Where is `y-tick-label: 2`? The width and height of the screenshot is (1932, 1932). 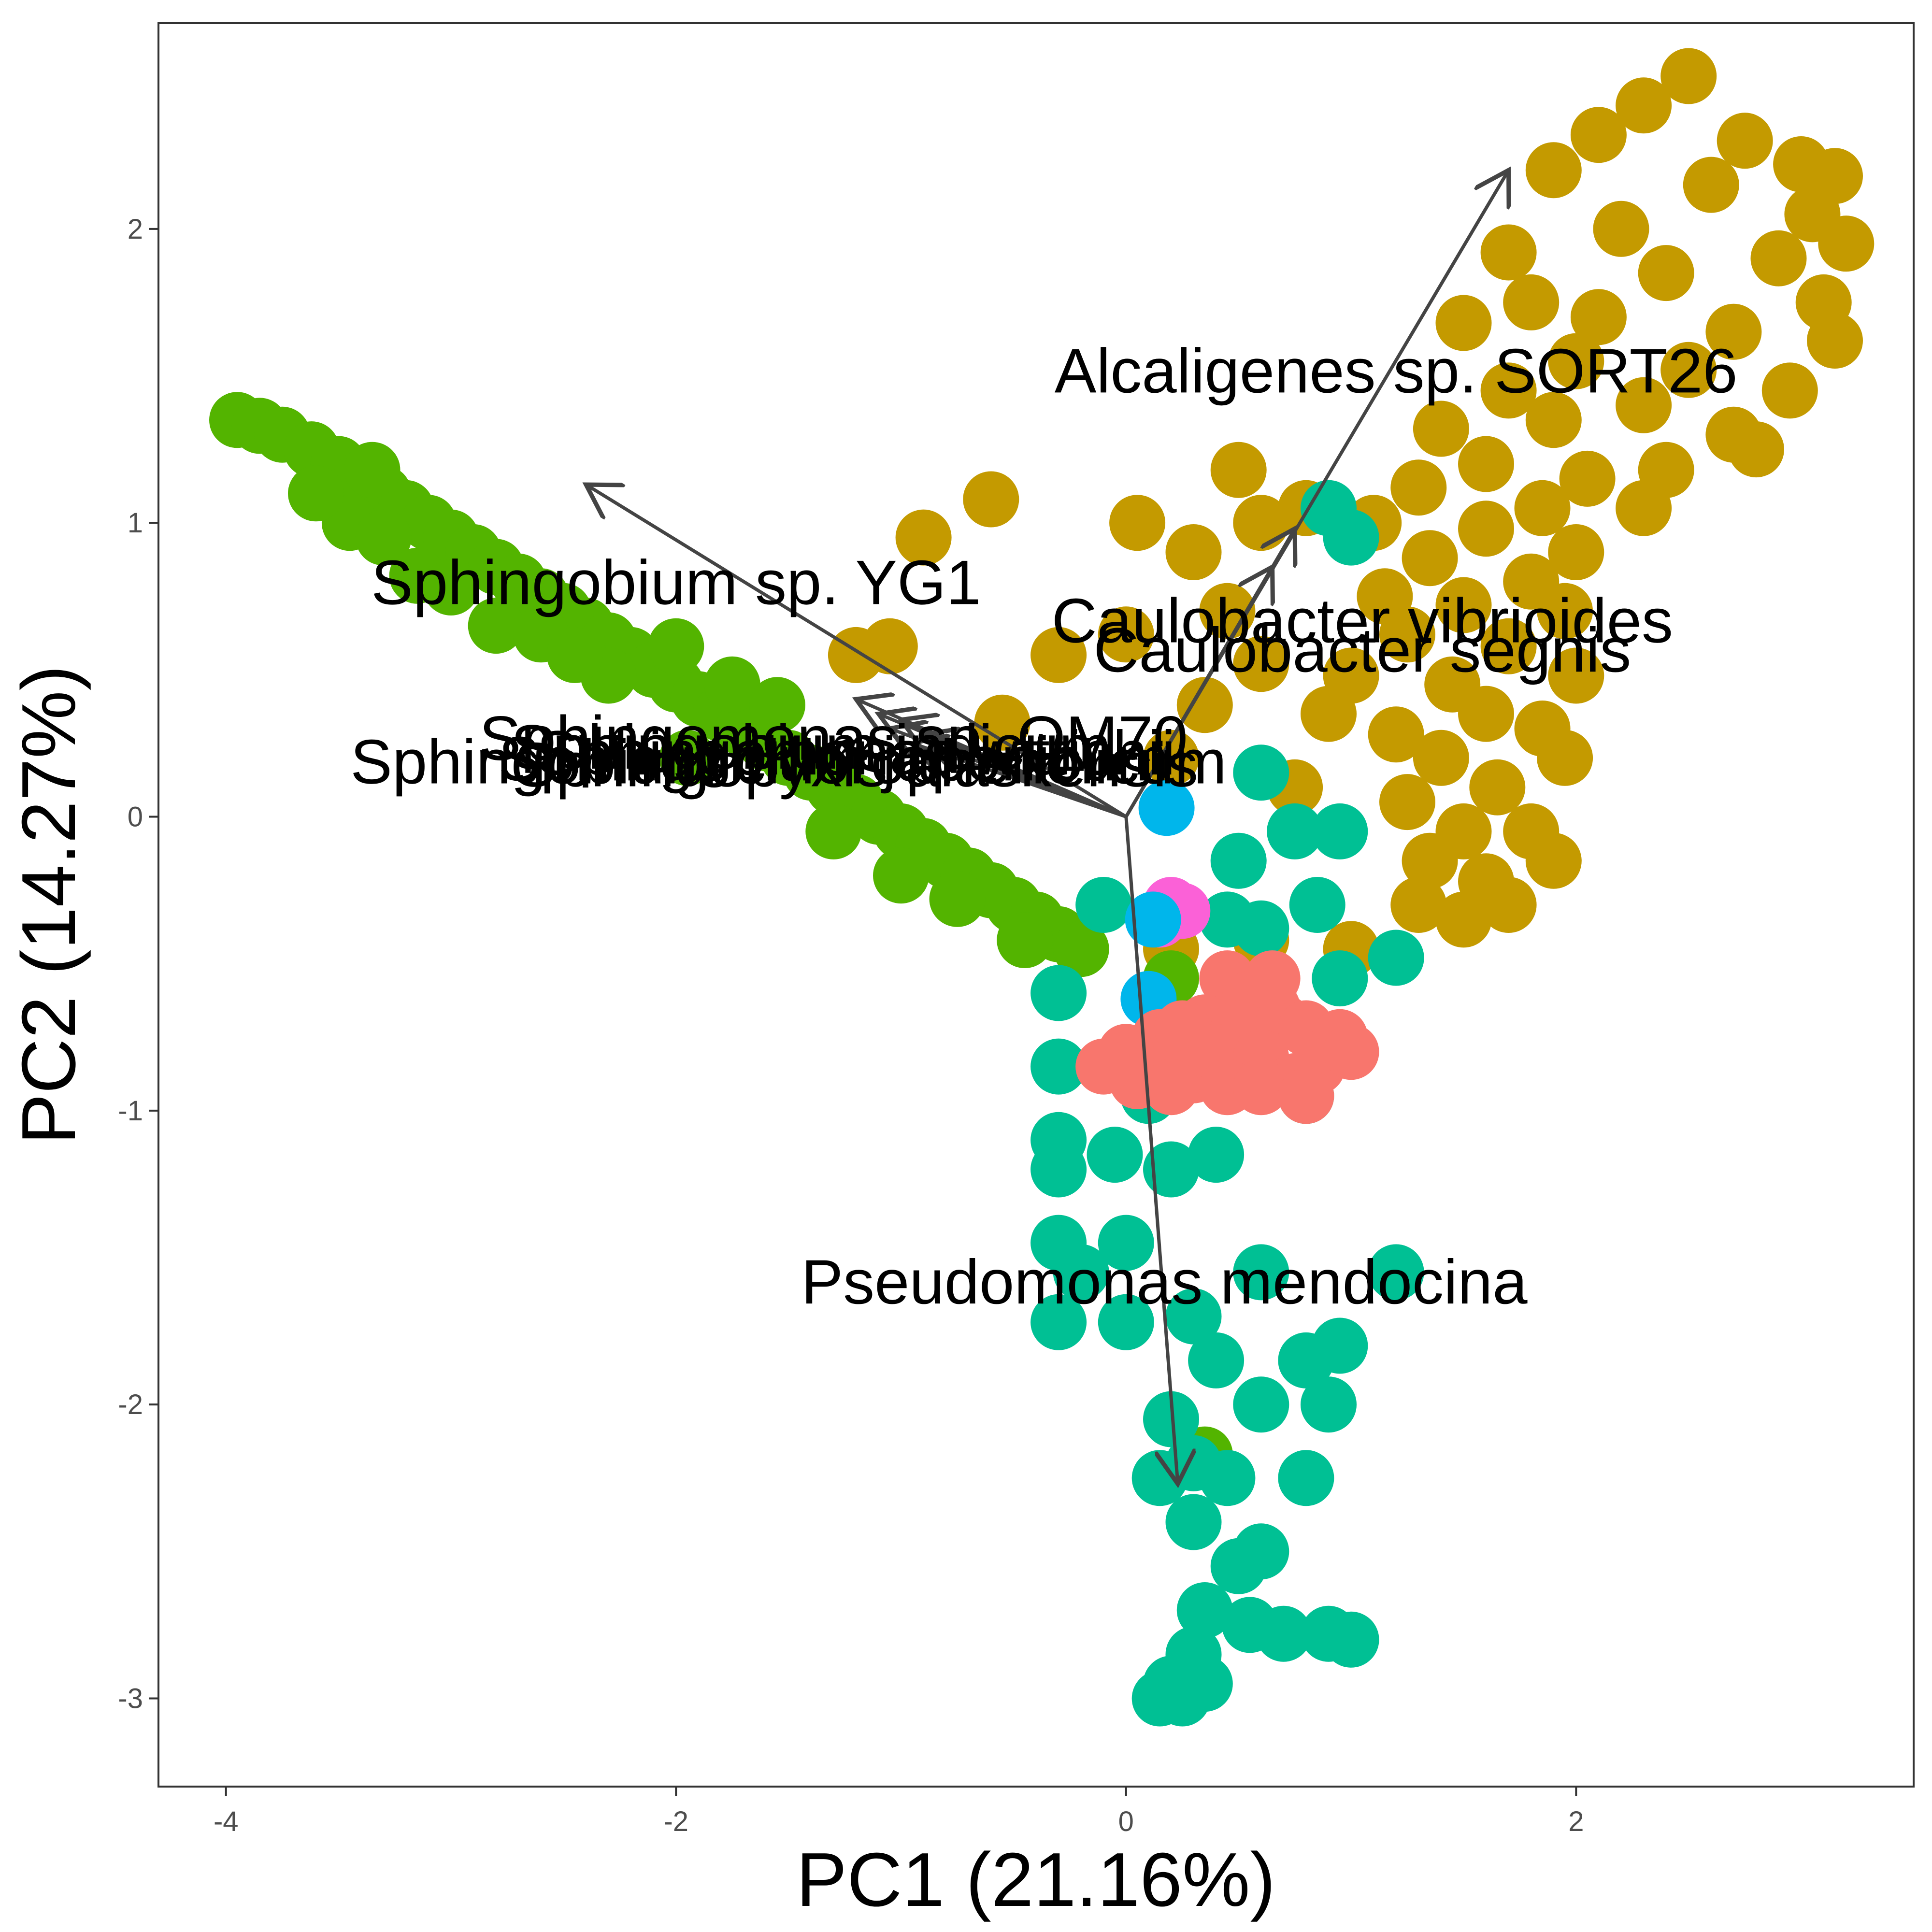 y-tick-label: 2 is located at coordinates (135, 230).